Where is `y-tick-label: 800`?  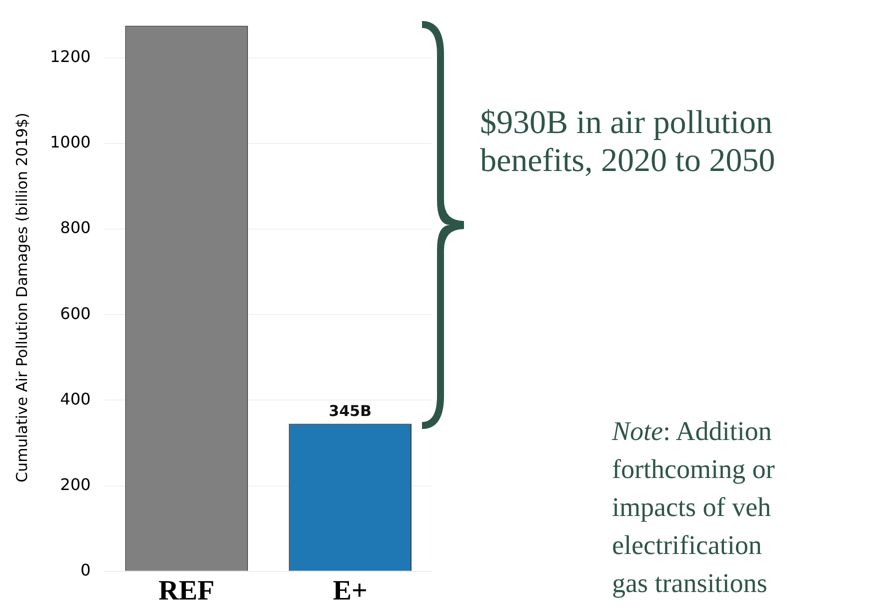 y-tick-label: 800 is located at coordinates (75, 228).